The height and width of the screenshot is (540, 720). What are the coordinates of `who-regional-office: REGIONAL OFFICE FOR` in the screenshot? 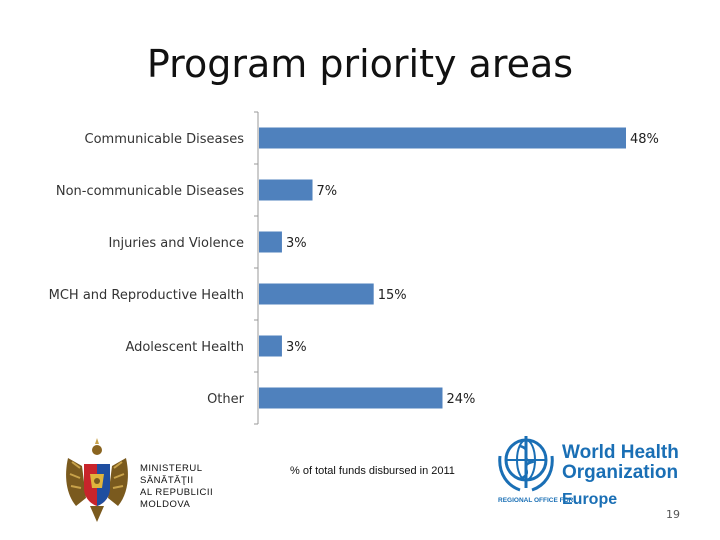 It's located at (536, 500).